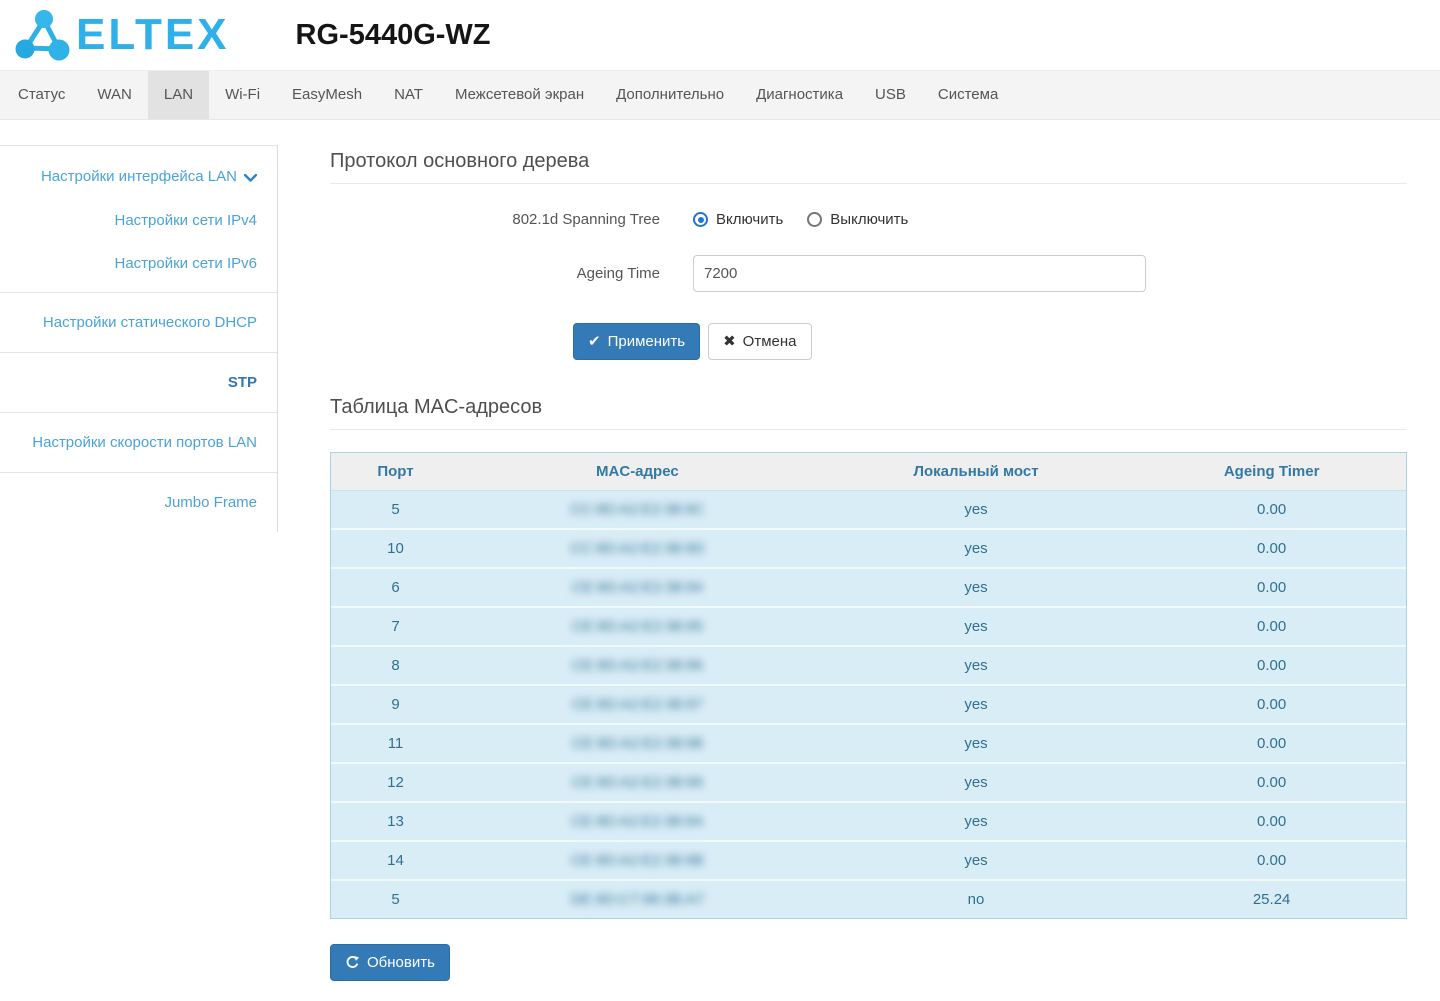  I want to click on col-header-mac: MAC-адрес, so click(637, 472).